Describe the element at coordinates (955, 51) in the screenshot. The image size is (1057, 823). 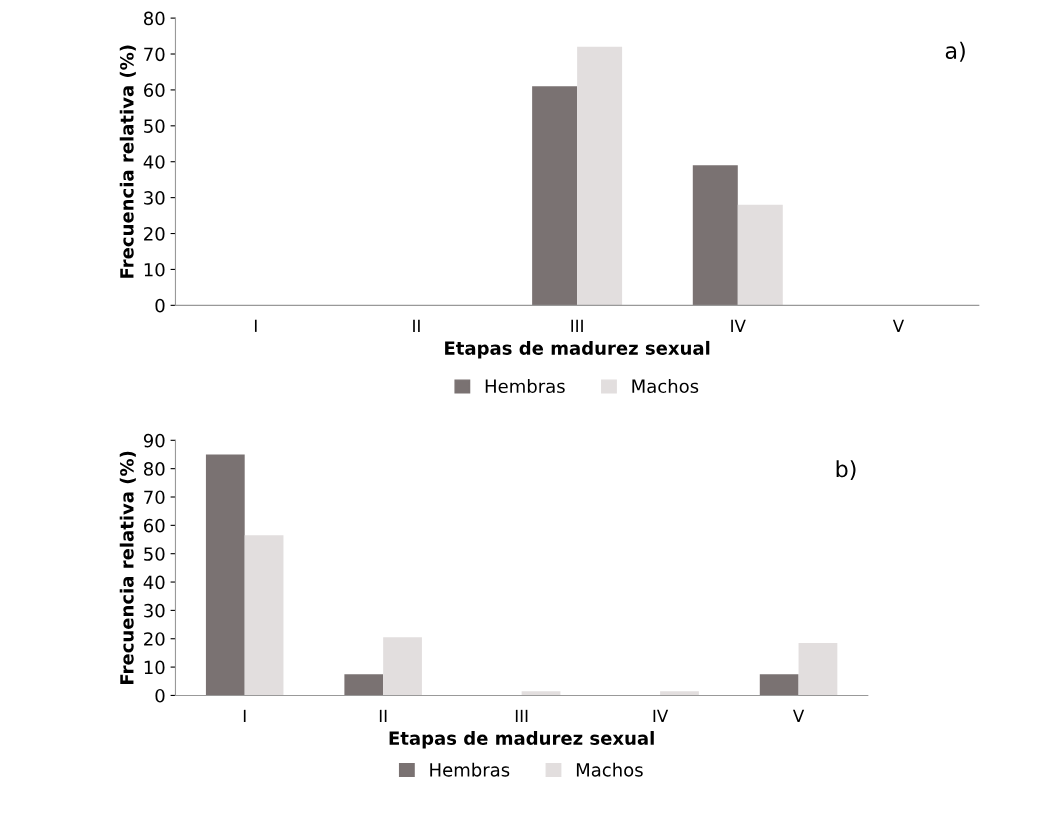
I see `annotation: a)` at that location.